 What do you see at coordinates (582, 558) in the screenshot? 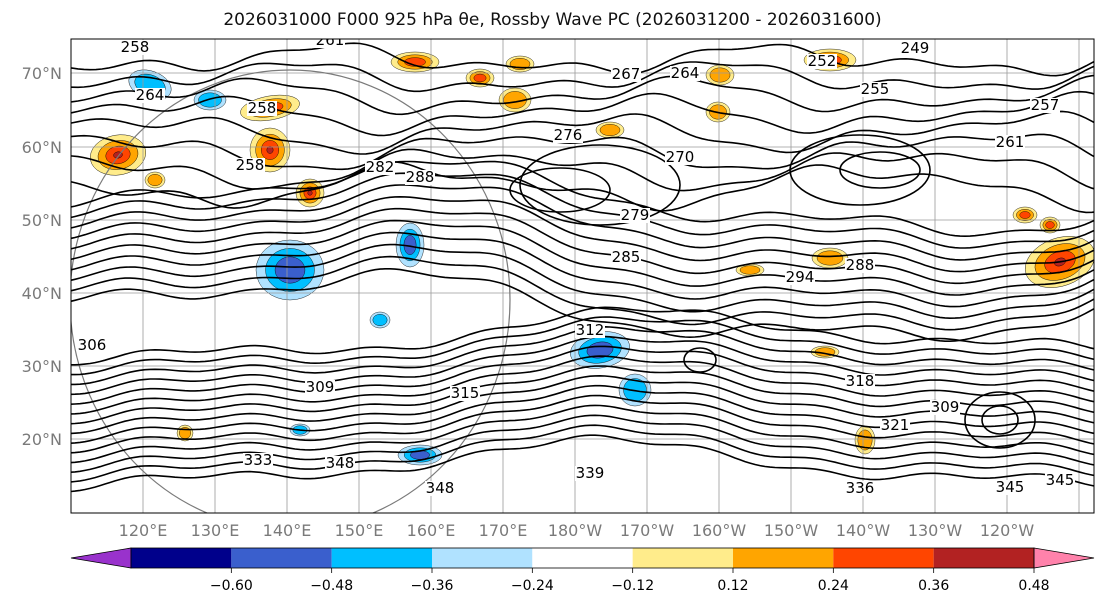
I see `colorbar-frame` at bounding box center [582, 558].